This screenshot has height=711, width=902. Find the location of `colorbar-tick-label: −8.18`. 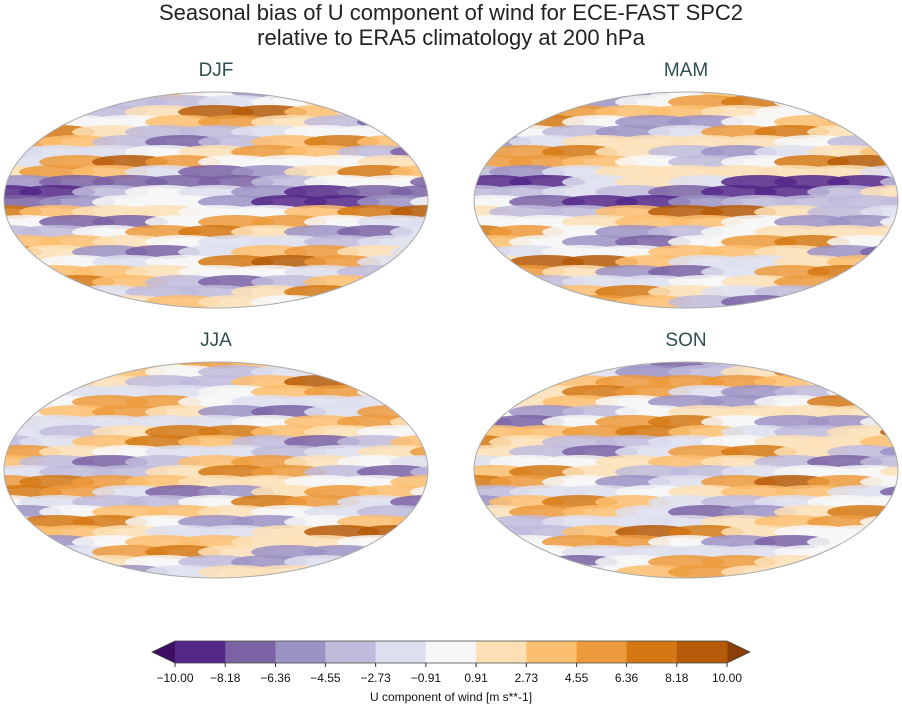

colorbar-tick-label: −8.18 is located at coordinates (225, 678).